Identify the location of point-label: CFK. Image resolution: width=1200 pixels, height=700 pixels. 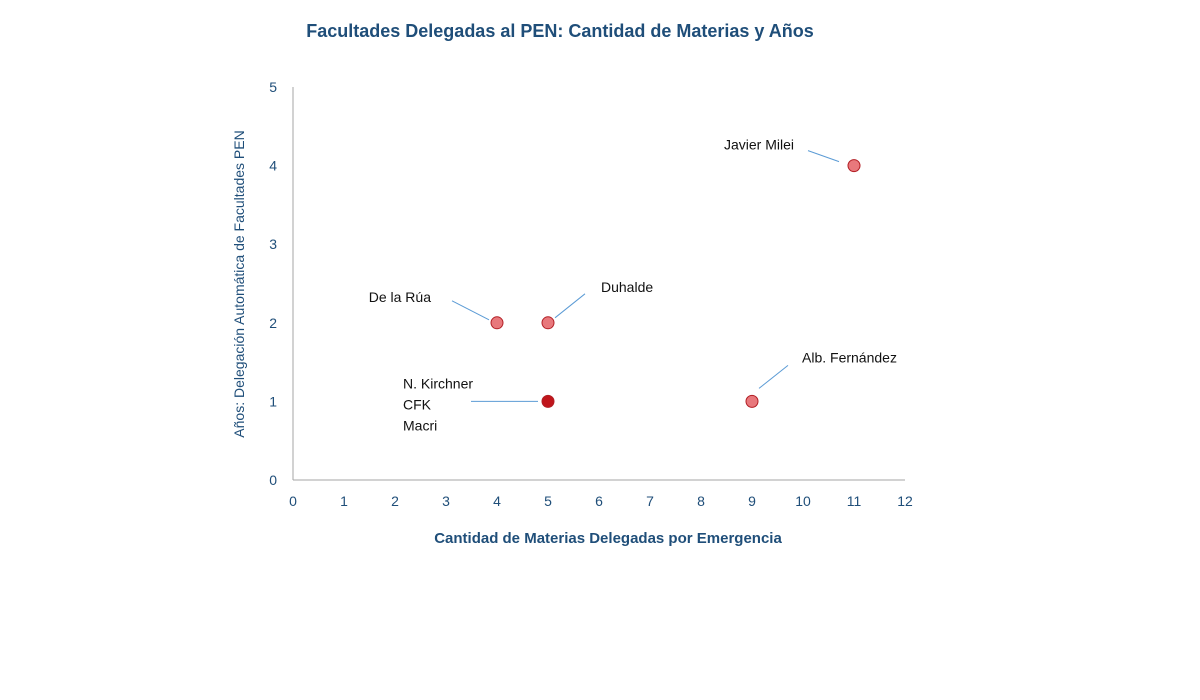
(417, 404).